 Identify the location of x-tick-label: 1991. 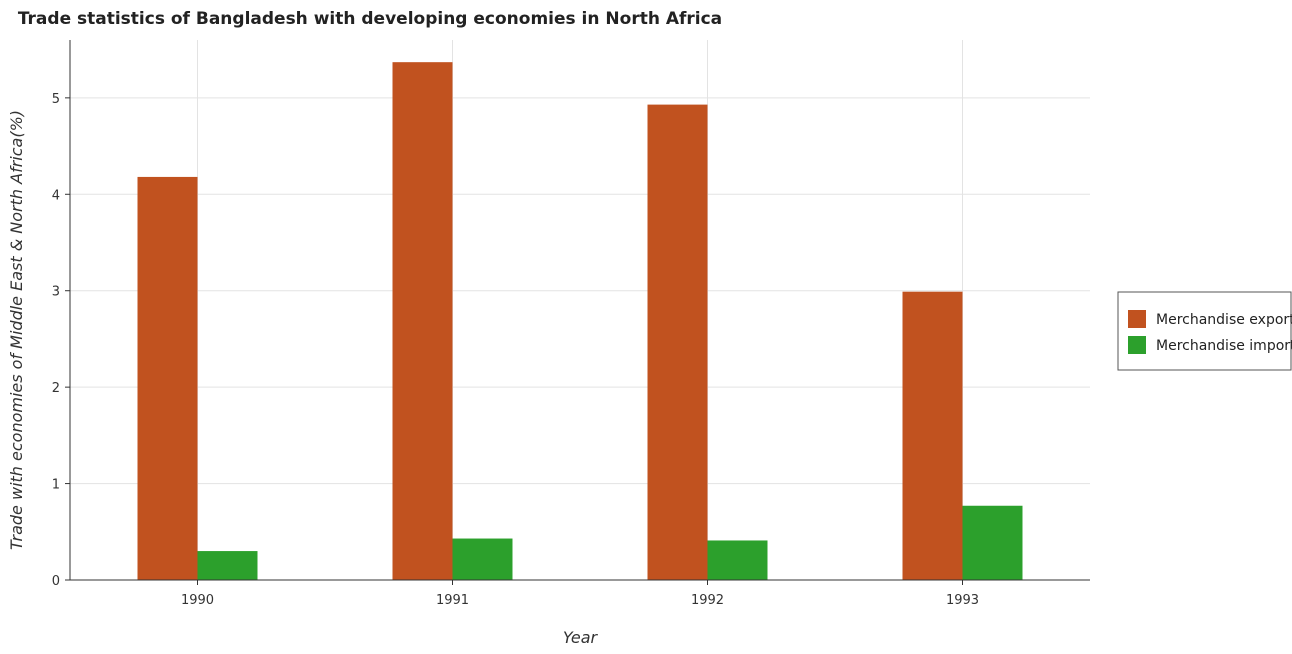
(452, 600).